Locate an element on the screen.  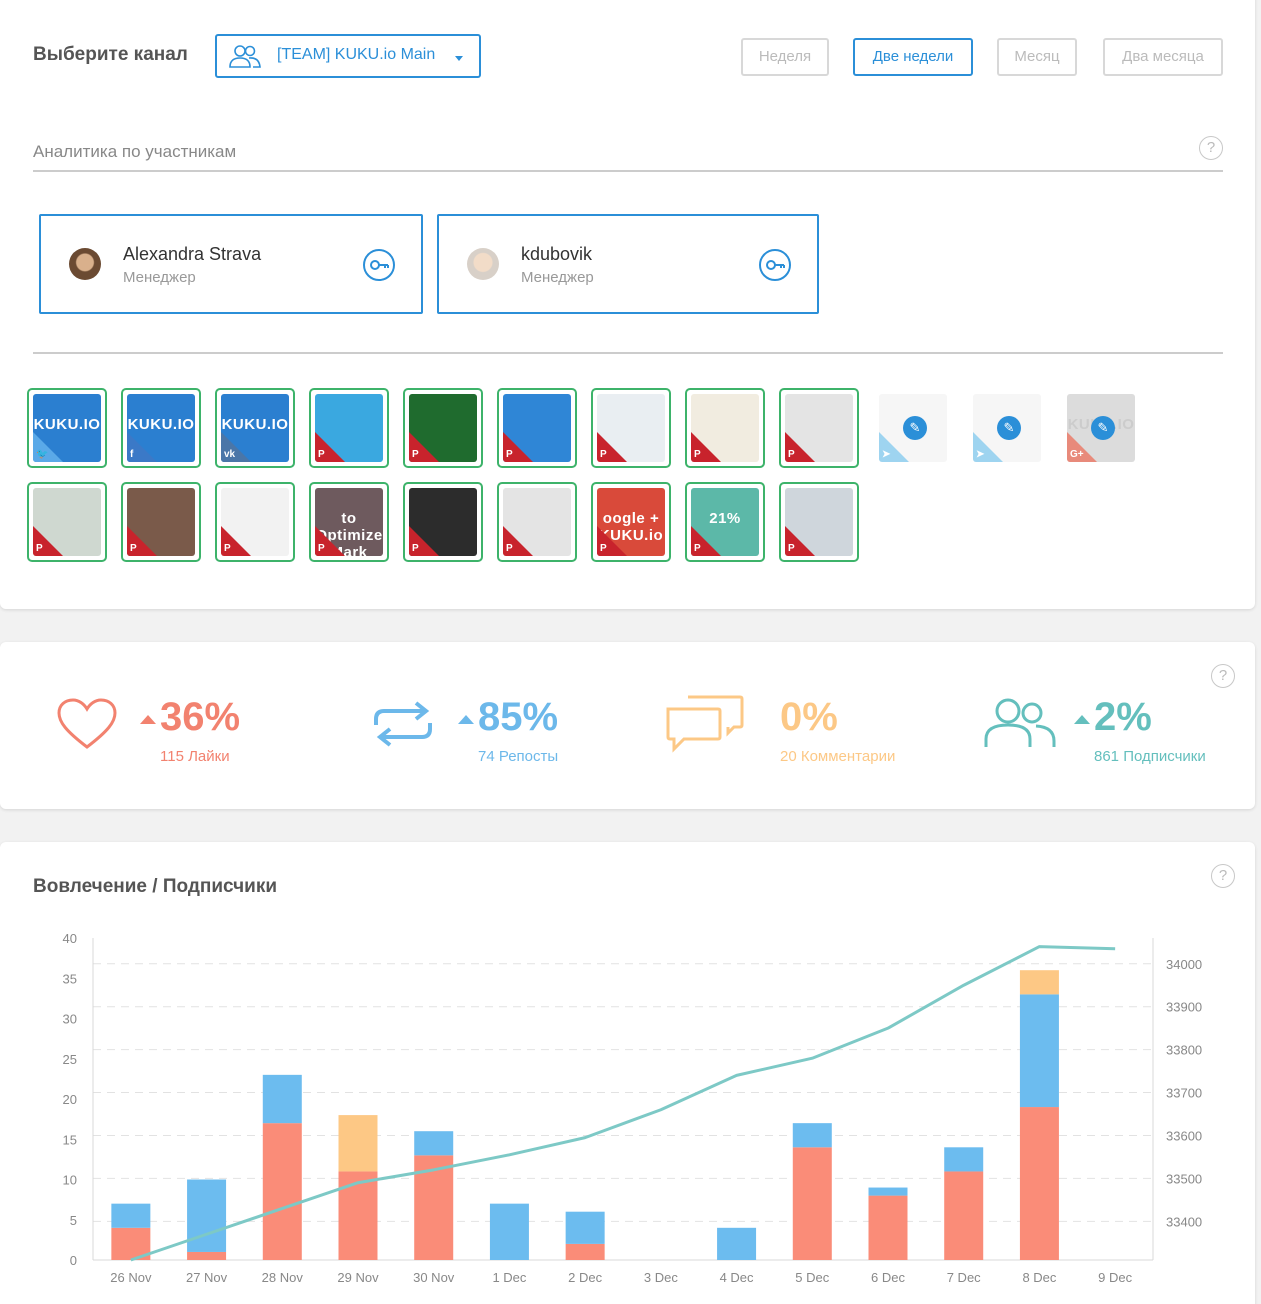
account-image: KUKU.IOG+✎ is located at coordinates (1101, 428).